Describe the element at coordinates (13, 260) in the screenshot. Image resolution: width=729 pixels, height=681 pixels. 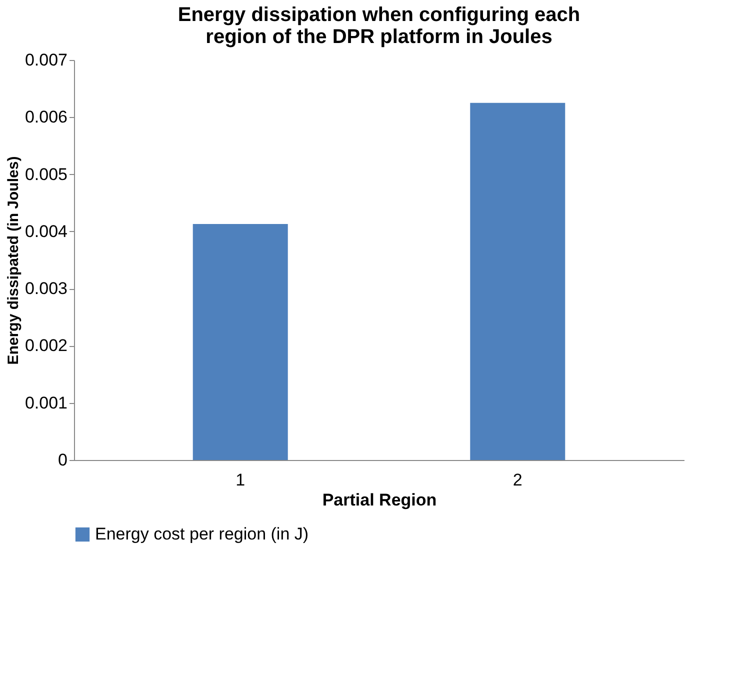
I see `y-axis-title: Energy dissipated (in Joules)` at that location.